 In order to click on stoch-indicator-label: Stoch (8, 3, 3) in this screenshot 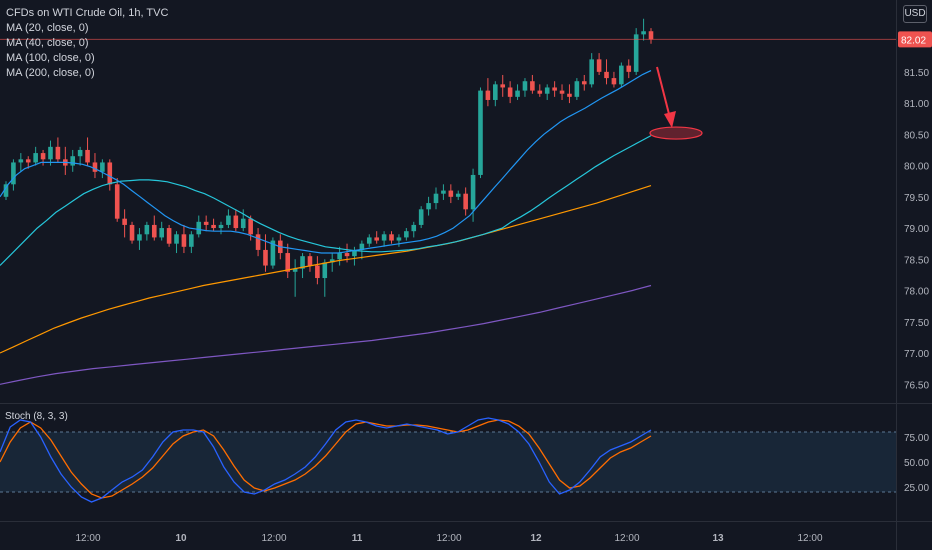, I will do `click(36, 416)`.